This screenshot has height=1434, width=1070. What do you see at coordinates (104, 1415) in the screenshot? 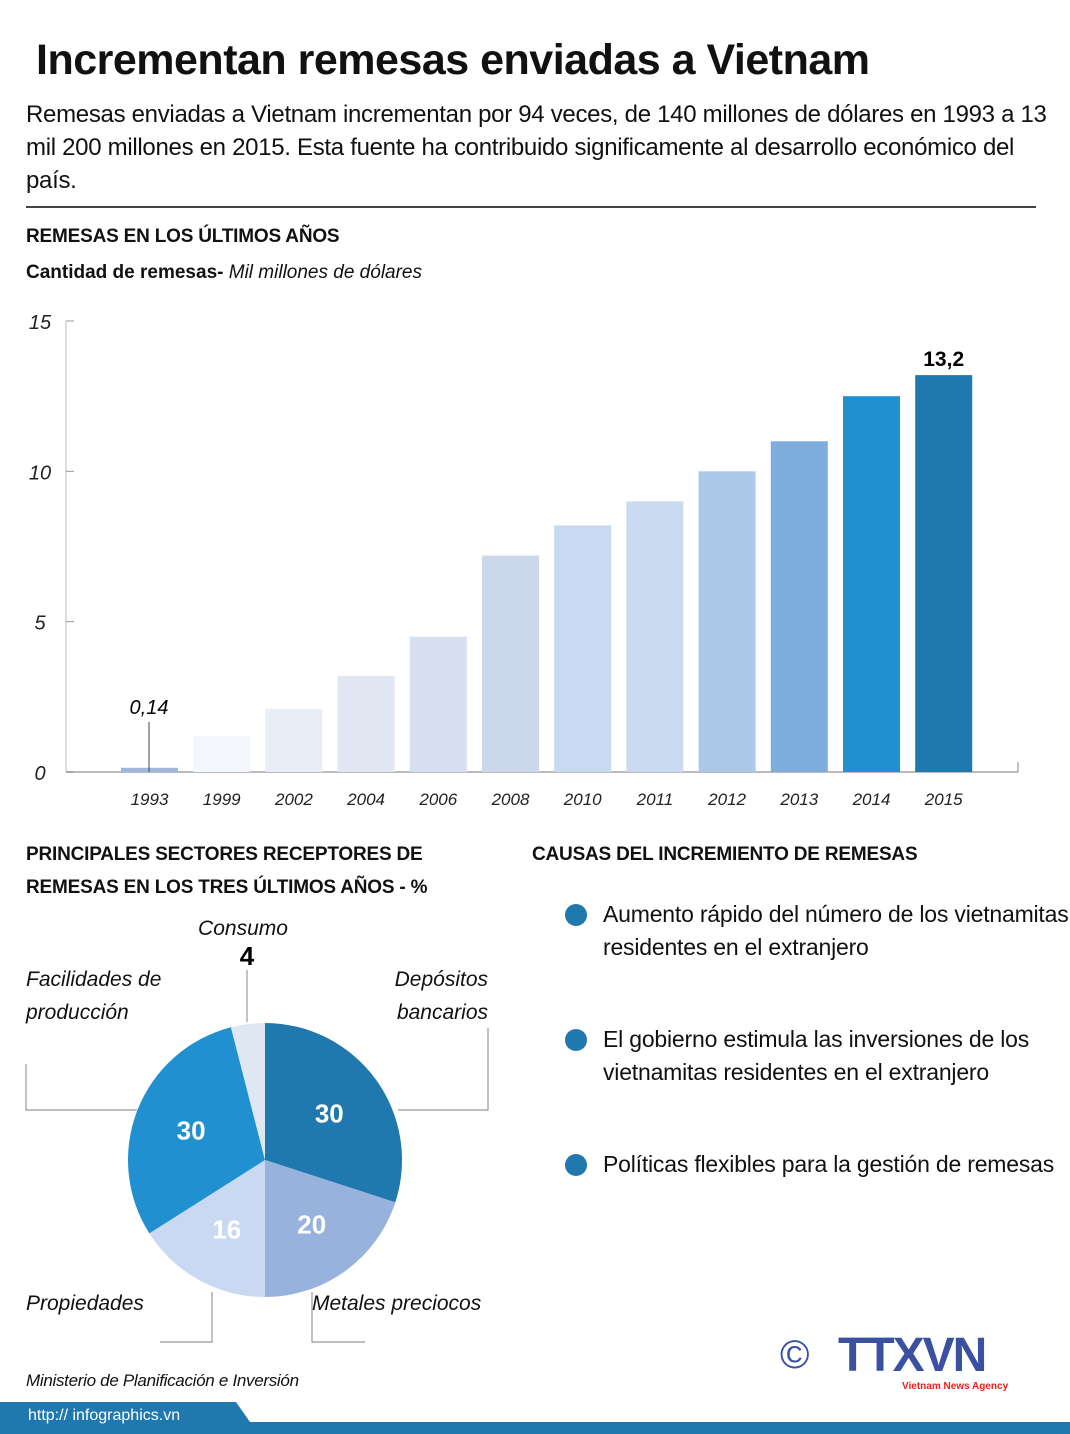
I see `footer-link: http:// infographics.vn` at bounding box center [104, 1415].